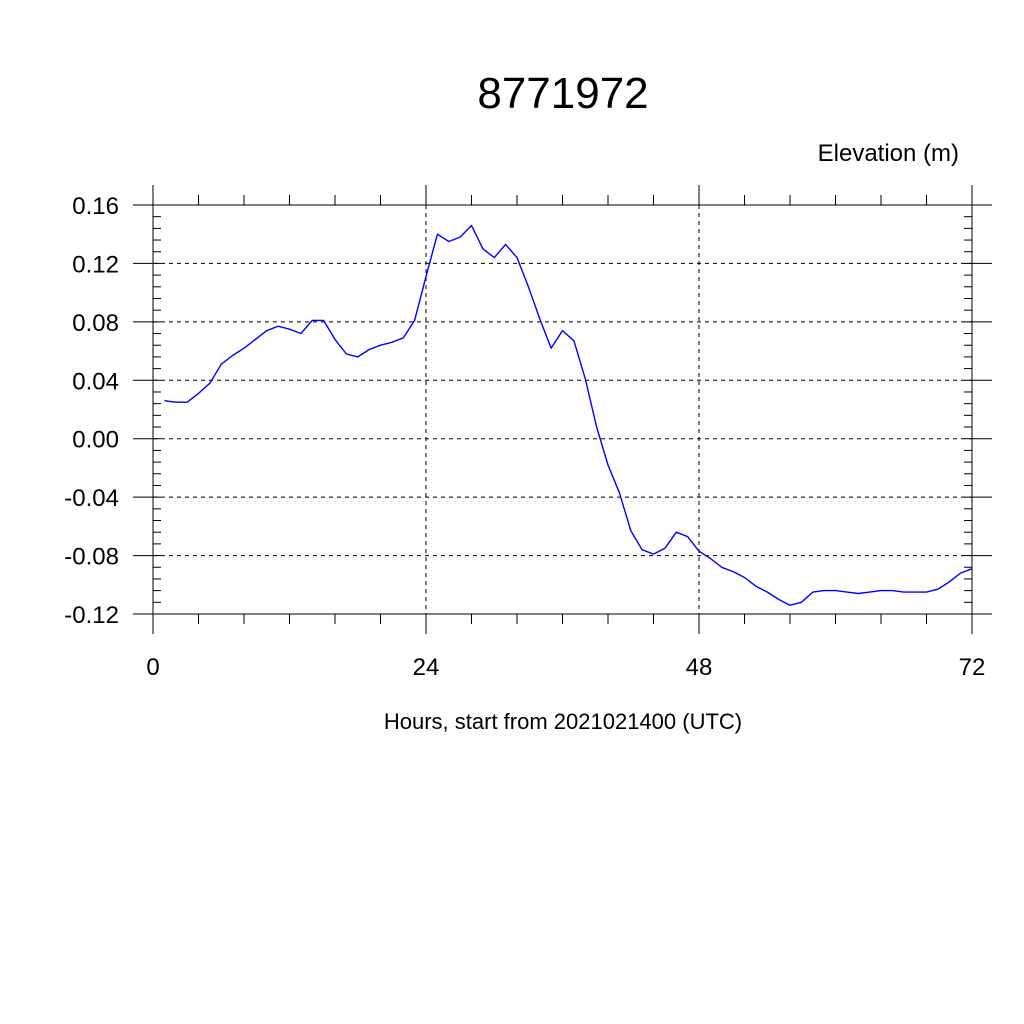 The width and height of the screenshot is (1024, 1024). What do you see at coordinates (699, 667) in the screenshot?
I see `x-tick-label-2: 48` at bounding box center [699, 667].